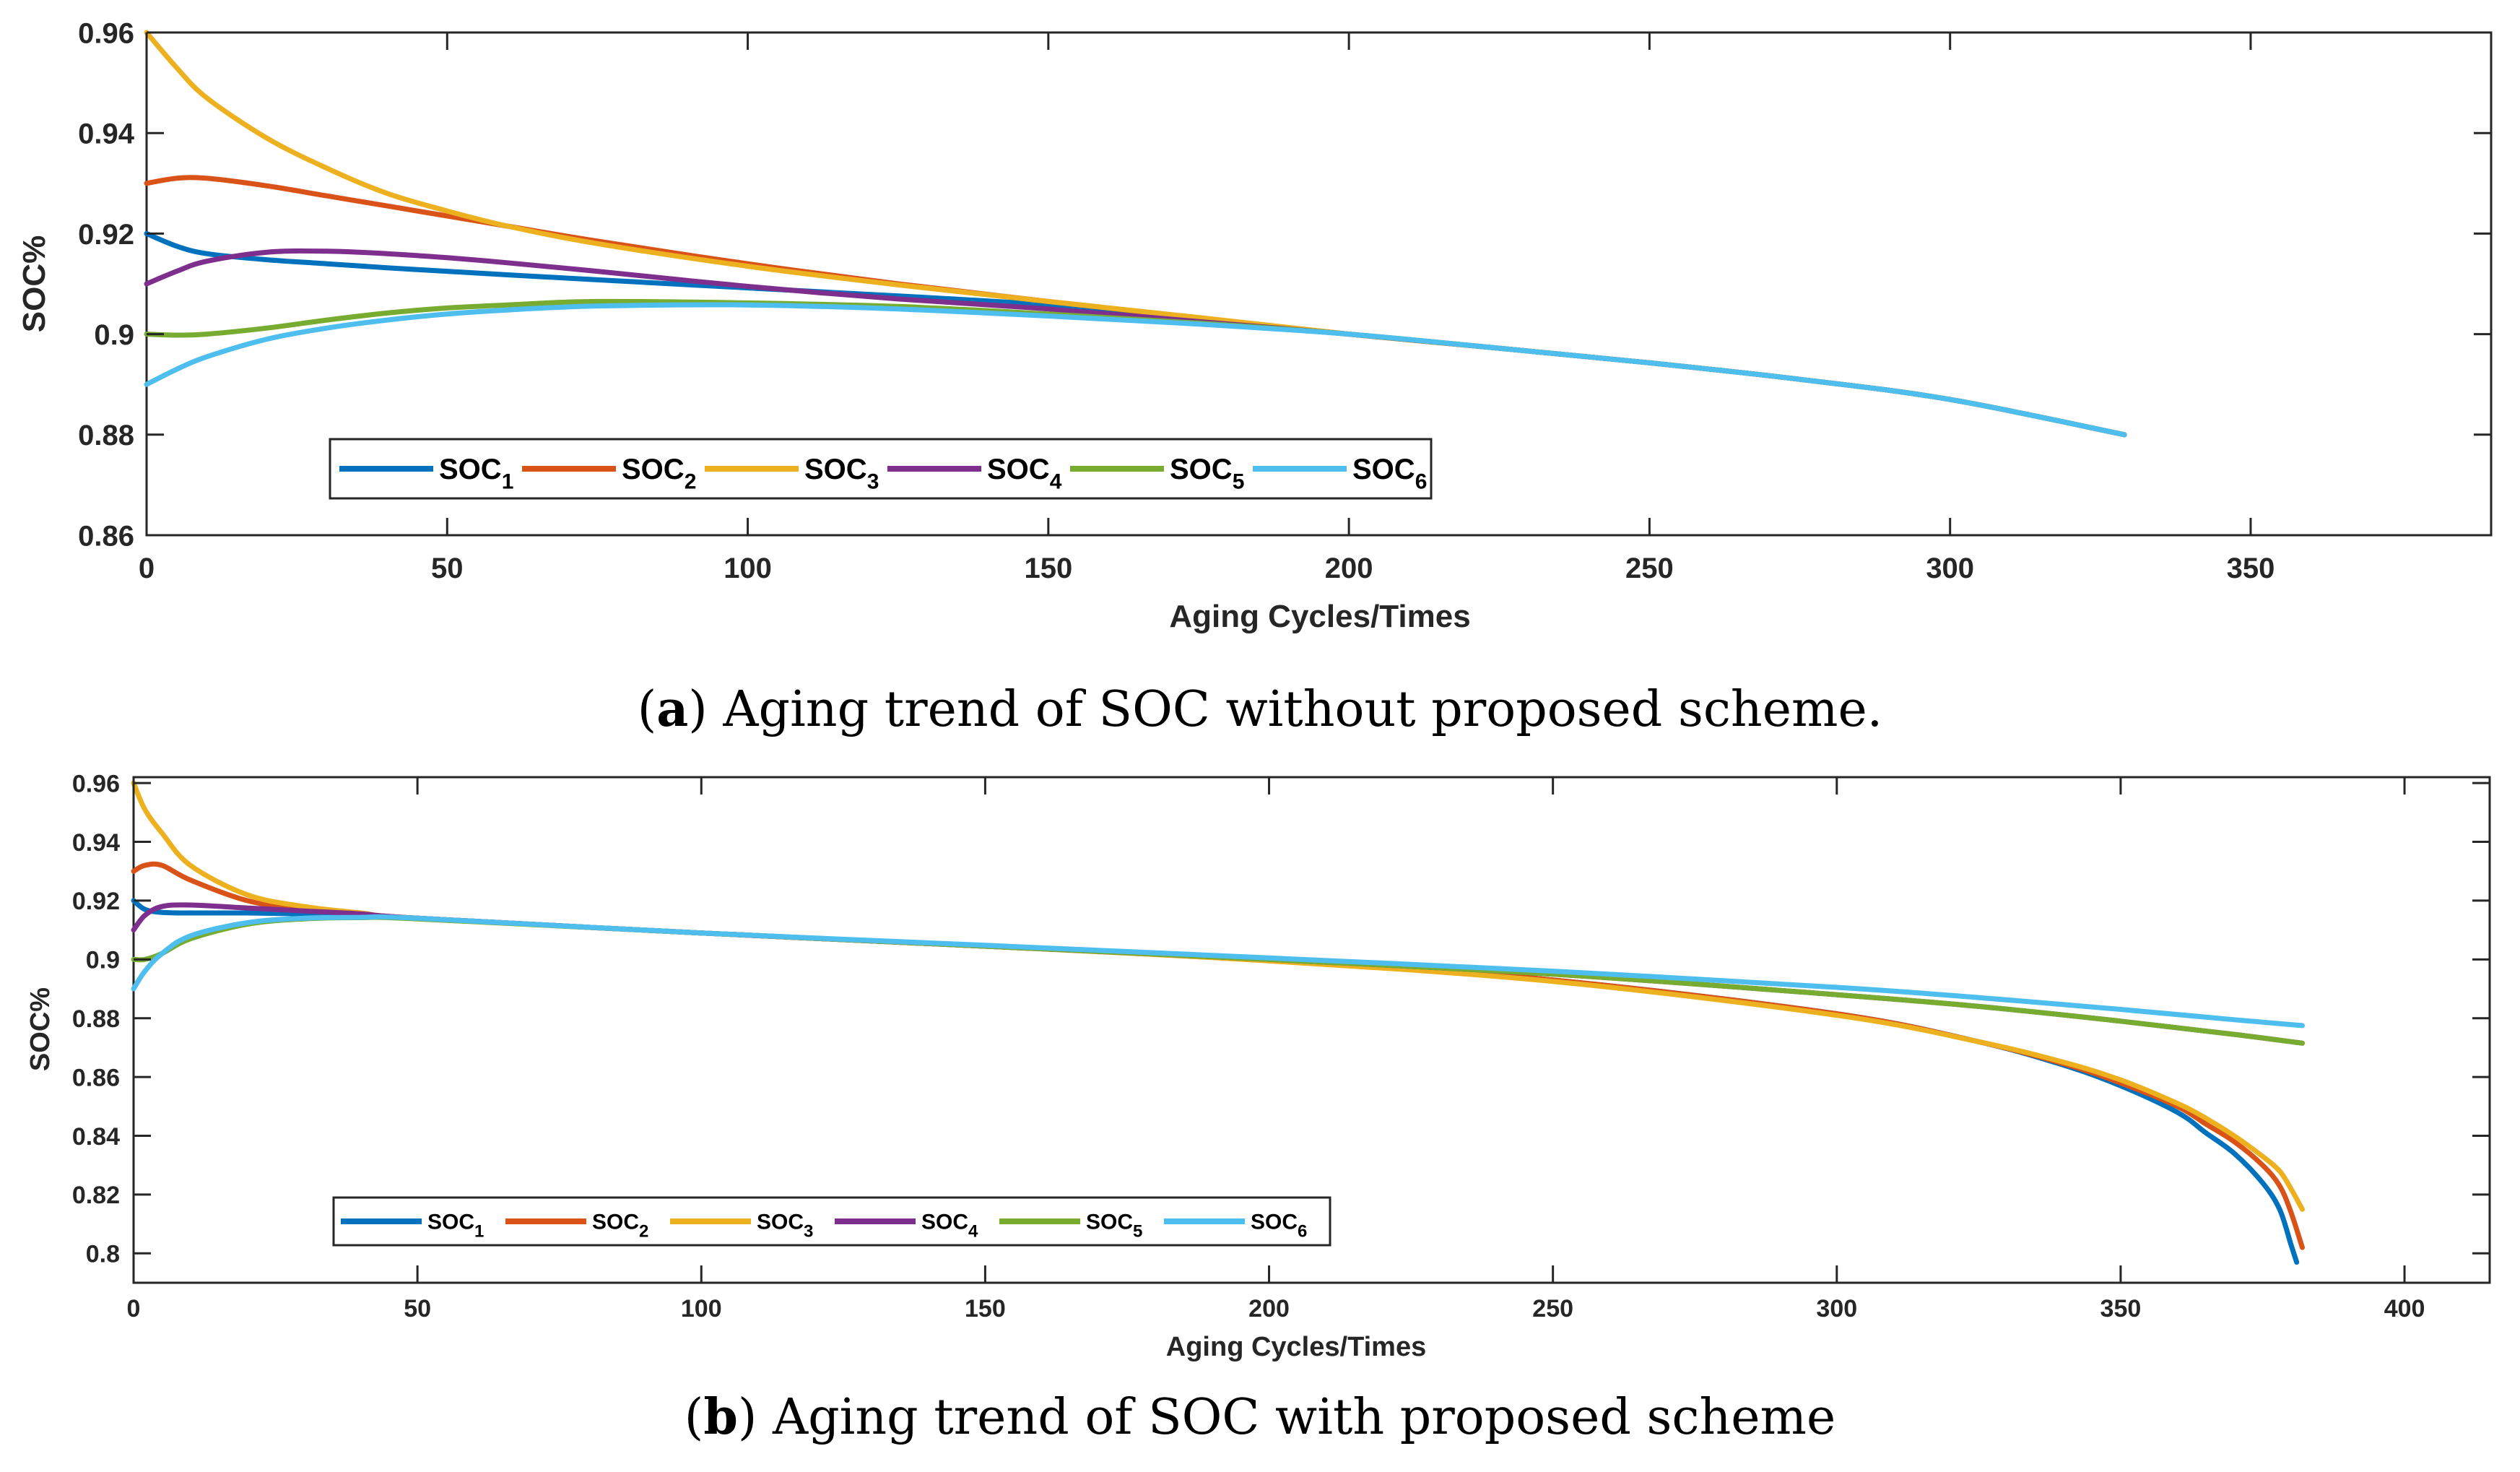  I want to click on panel-a-y-tick-label: 0.86, so click(106, 536).